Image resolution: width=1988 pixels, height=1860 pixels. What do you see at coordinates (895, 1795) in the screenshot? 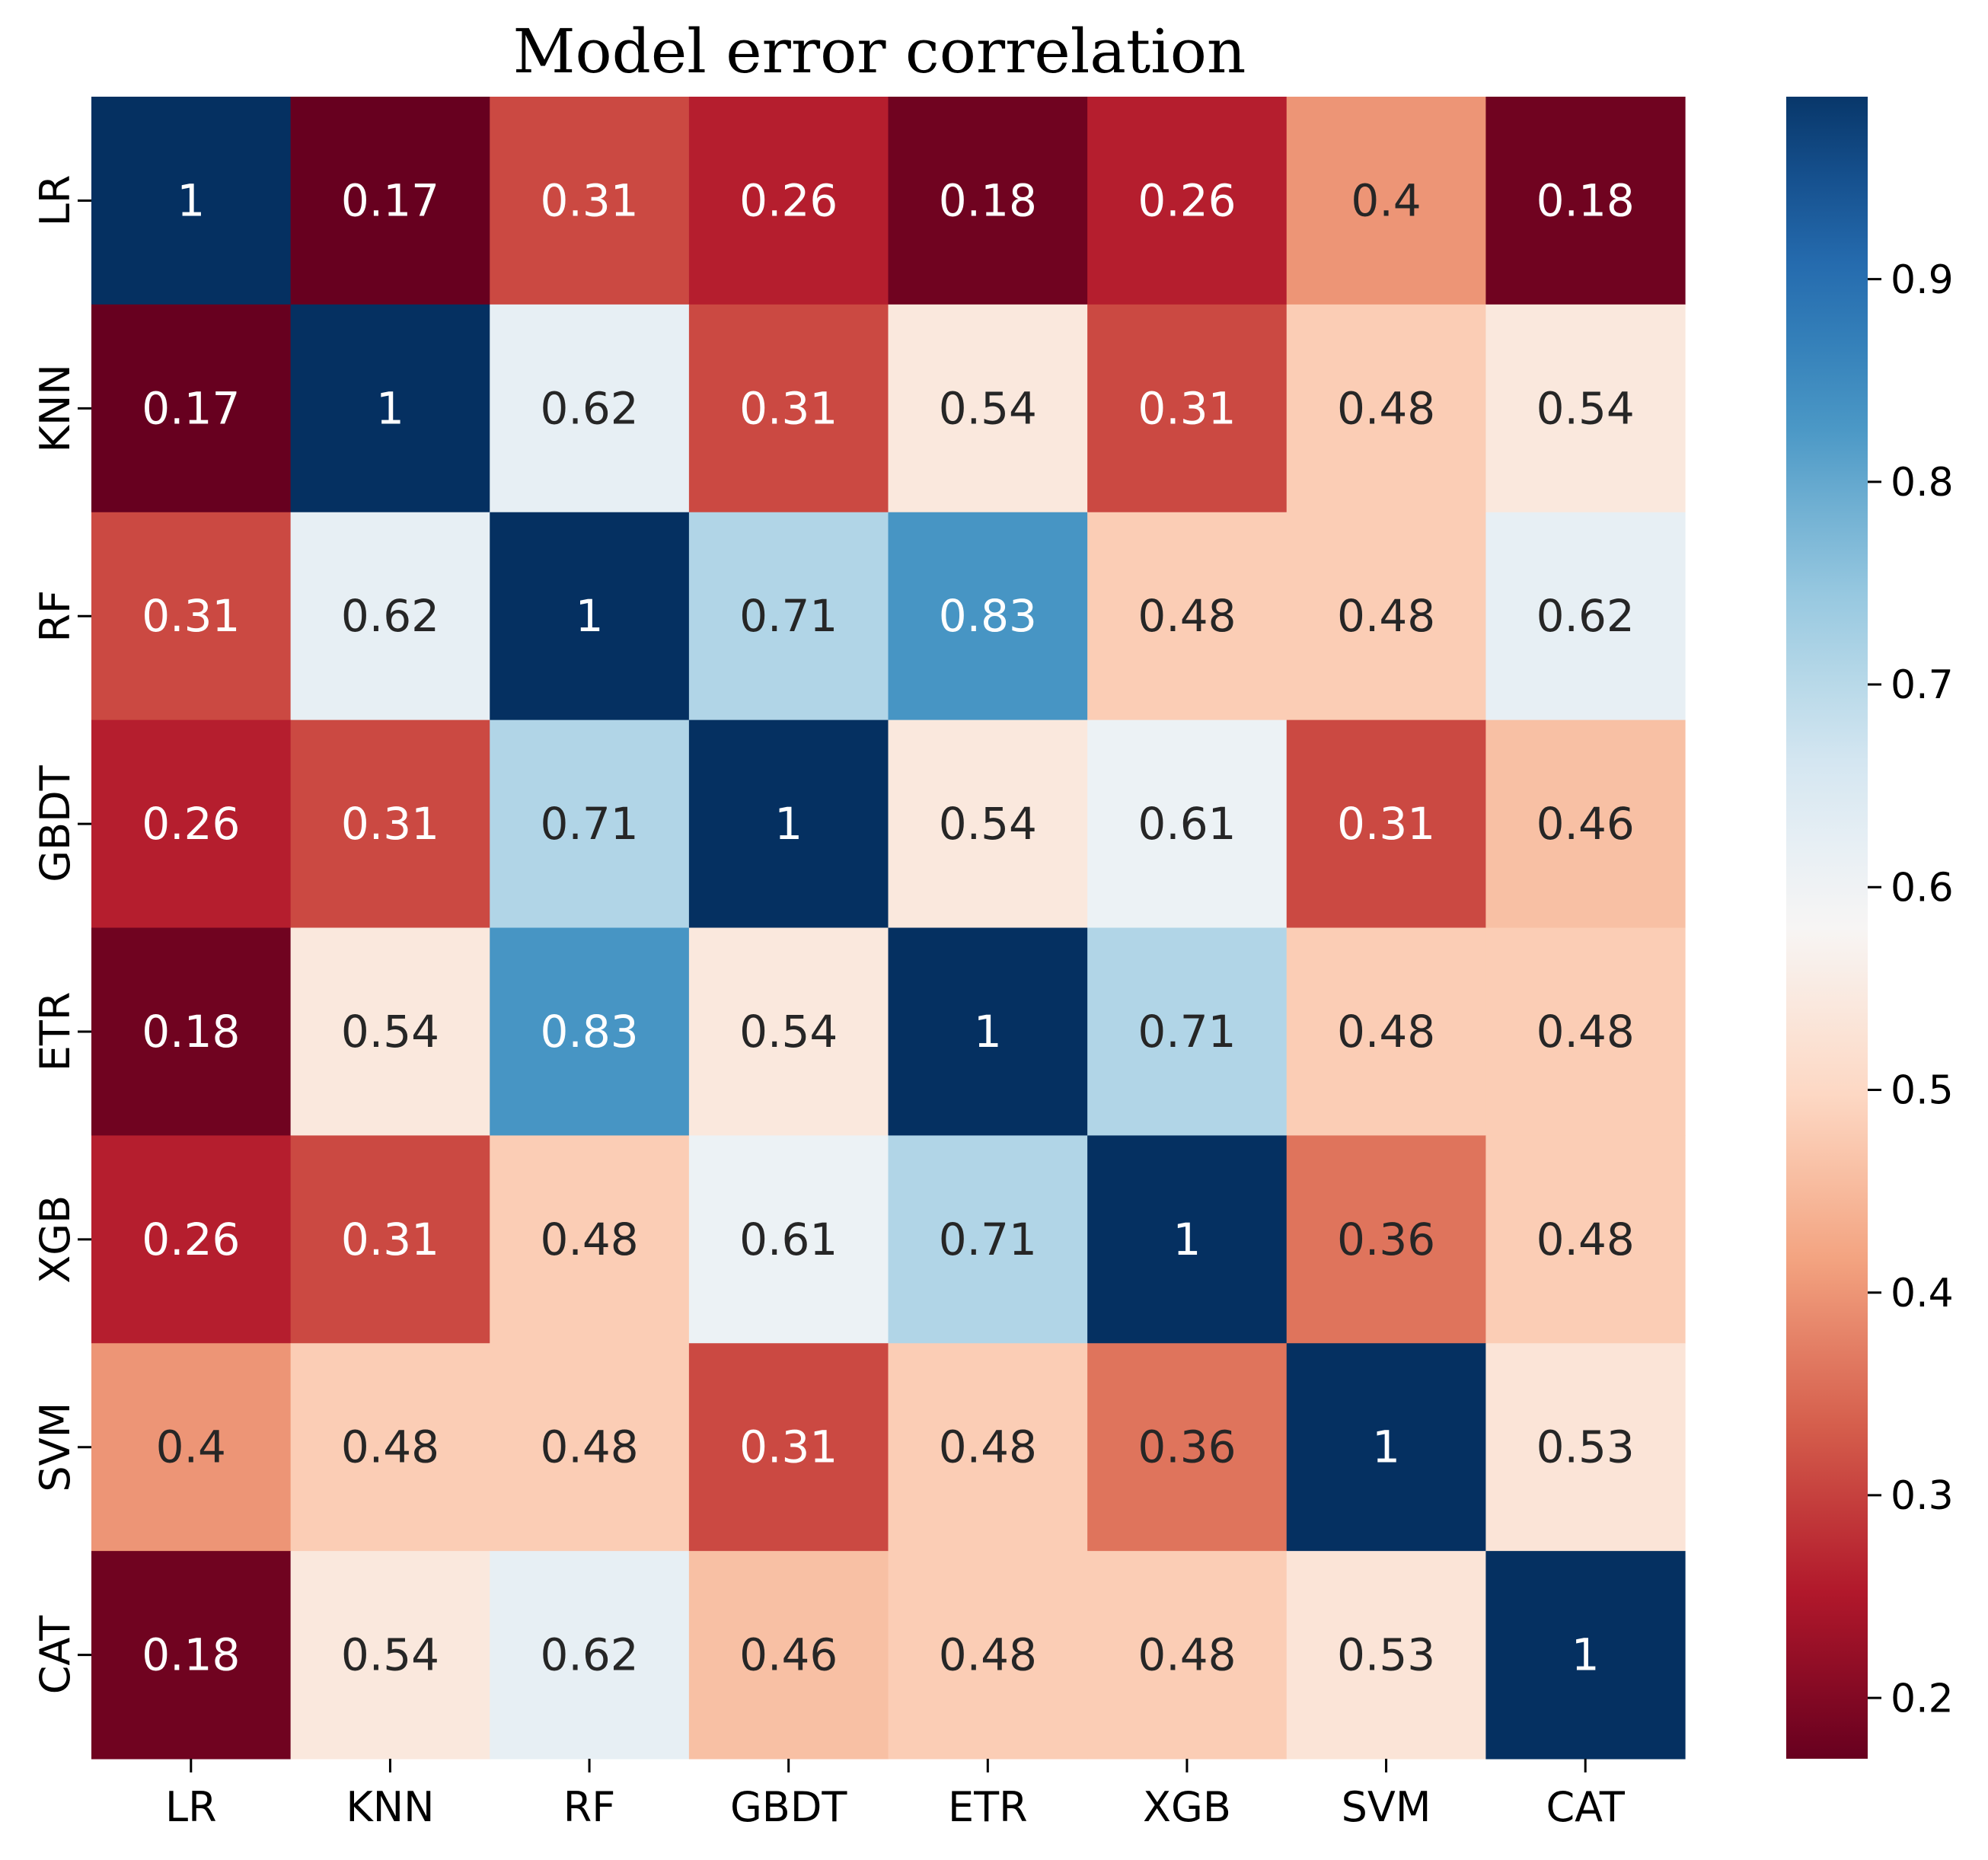
I see `x-axis: LR KNN RF GBDT ETR XGB SVM CAT` at bounding box center [895, 1795].